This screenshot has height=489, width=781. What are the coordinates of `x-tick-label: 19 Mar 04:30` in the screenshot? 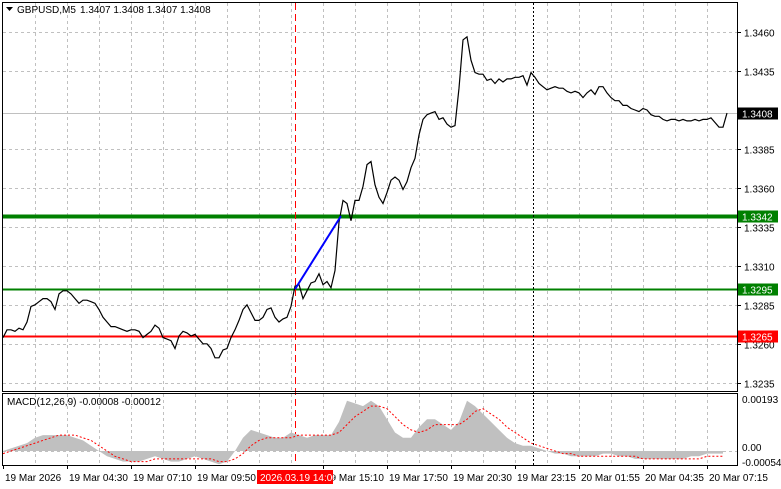 It's located at (98, 478).